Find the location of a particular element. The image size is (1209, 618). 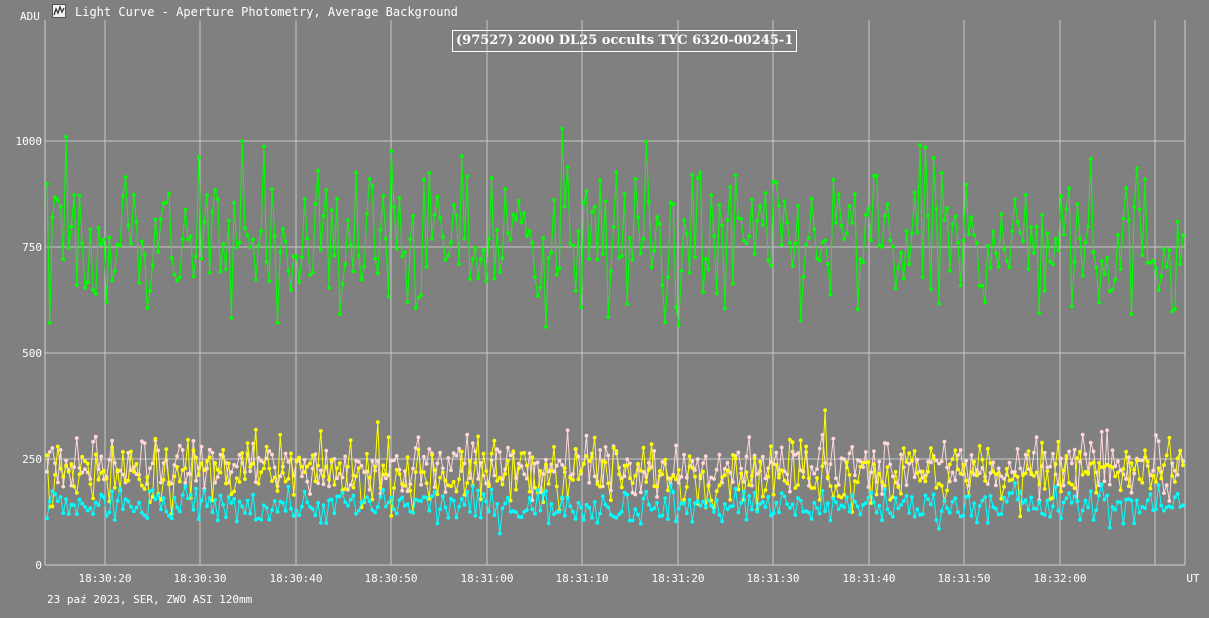

observation-info: 23 paź 2023, SER, ZWO ASI 120mm is located at coordinates (150, 599).